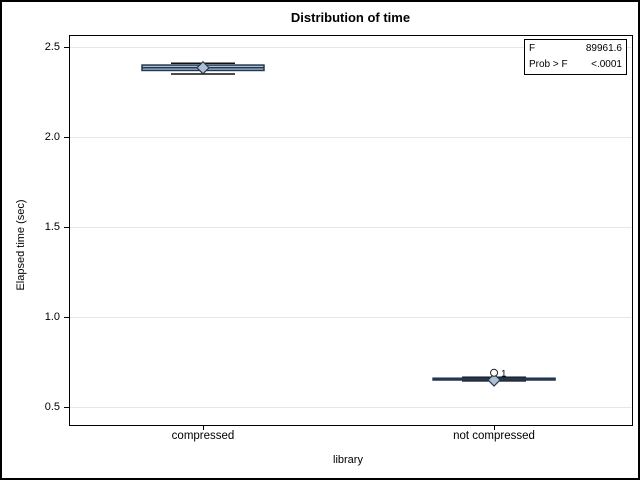 The image size is (640, 480). Describe the element at coordinates (575, 49) in the screenshot. I see `stats-row-f: F 89961.6` at that location.